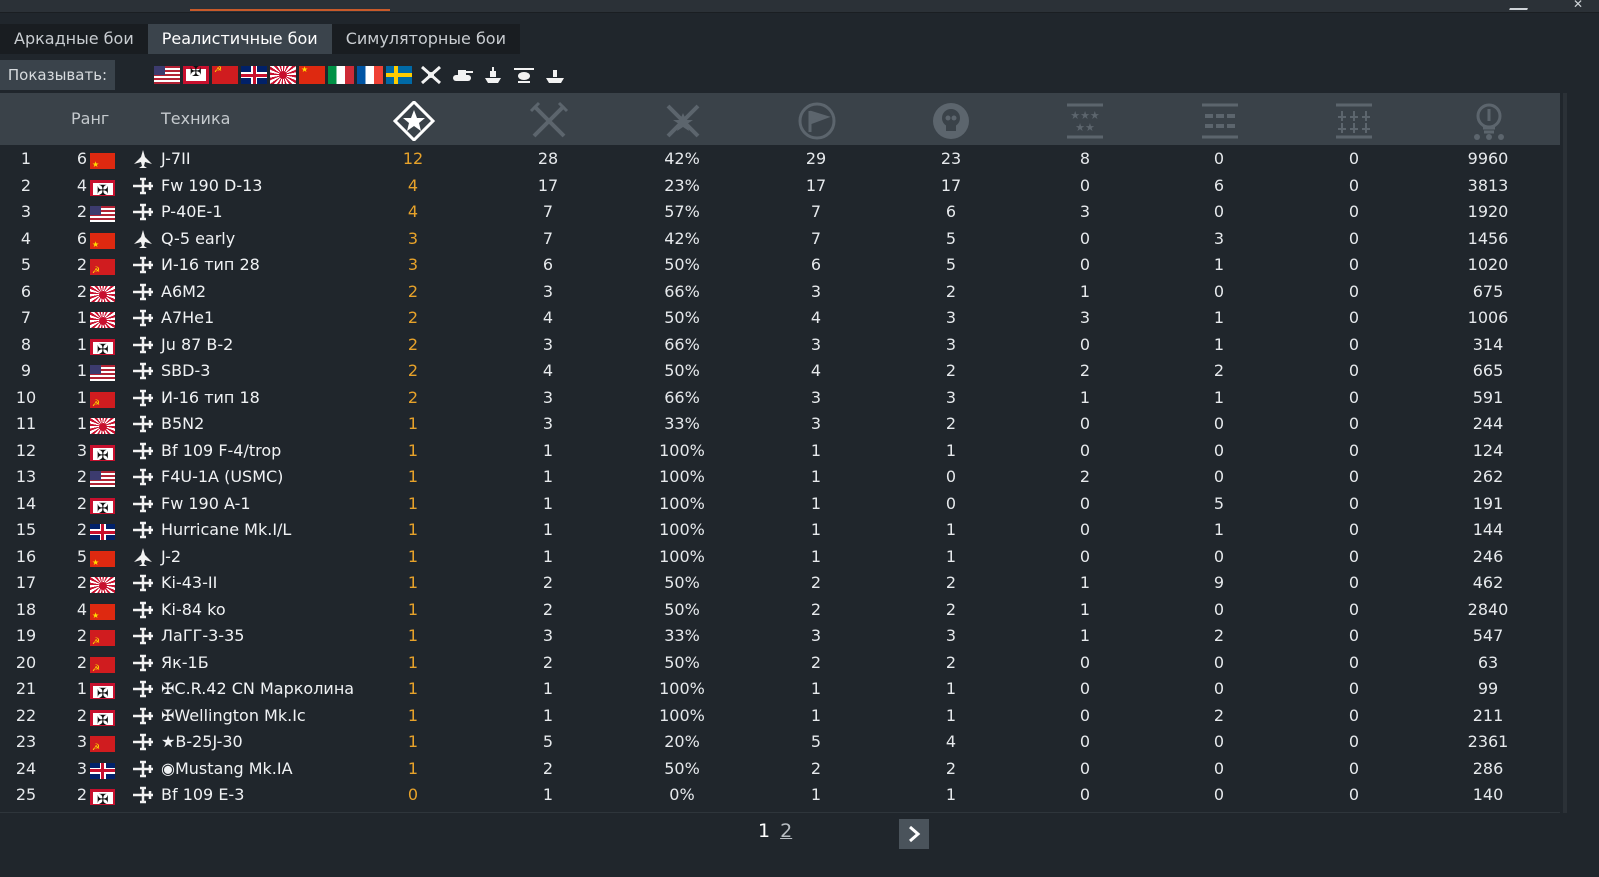 Image resolution: width=1599 pixels, height=877 pixels. I want to click on helicopter-icon, so click(524, 75).